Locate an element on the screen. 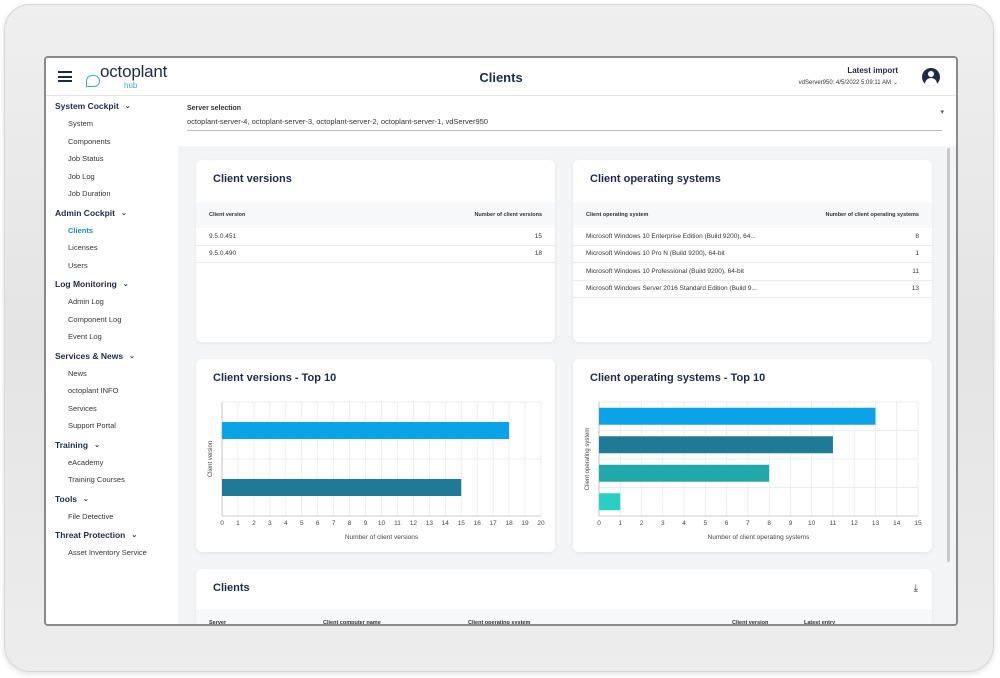 This screenshot has width=1000, height=678. table-cell: 1 is located at coordinates (917, 254).